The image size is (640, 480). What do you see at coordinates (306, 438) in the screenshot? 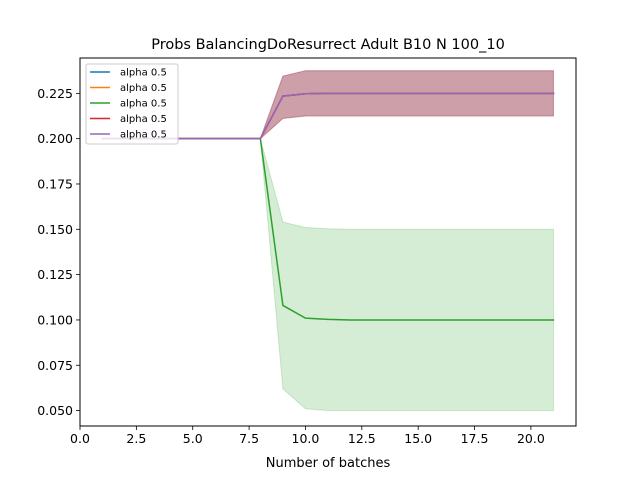
I see `x-tick-label: 10.0` at bounding box center [306, 438].